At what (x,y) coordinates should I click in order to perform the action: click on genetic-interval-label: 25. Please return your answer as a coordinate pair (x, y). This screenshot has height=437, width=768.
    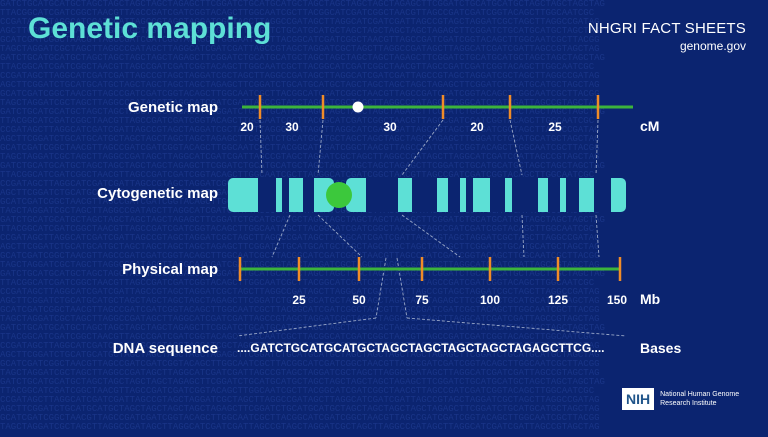
    Looking at the image, I should click on (555, 127).